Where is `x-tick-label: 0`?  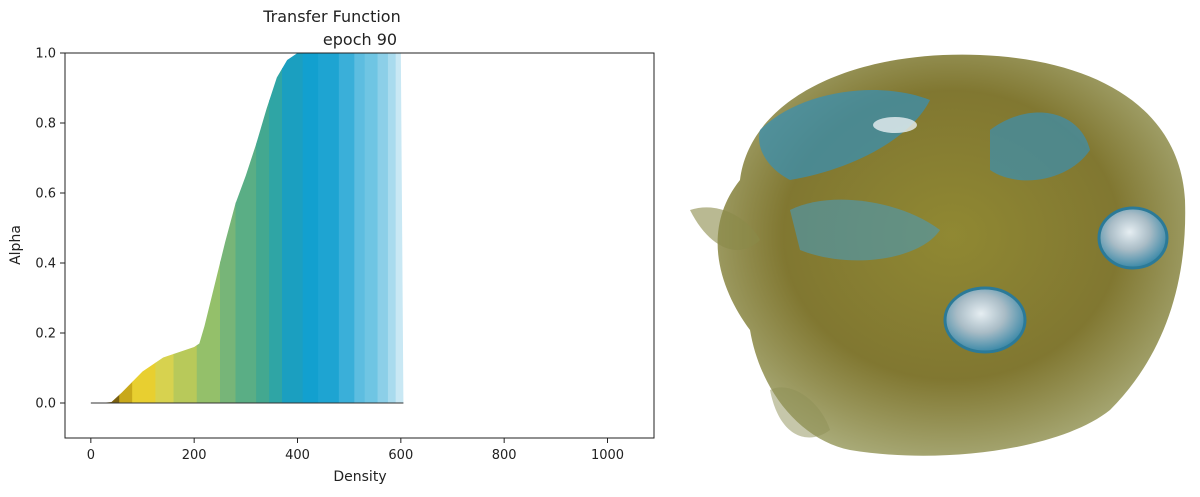
x-tick-label: 0 is located at coordinates (91, 455).